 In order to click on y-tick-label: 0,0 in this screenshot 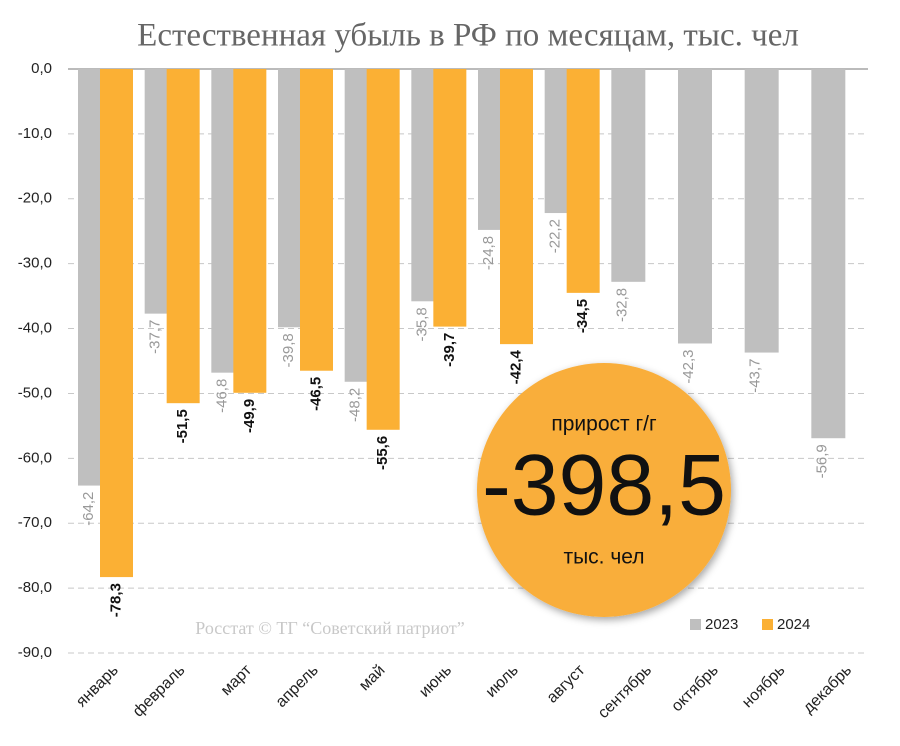, I will do `click(41, 68)`.